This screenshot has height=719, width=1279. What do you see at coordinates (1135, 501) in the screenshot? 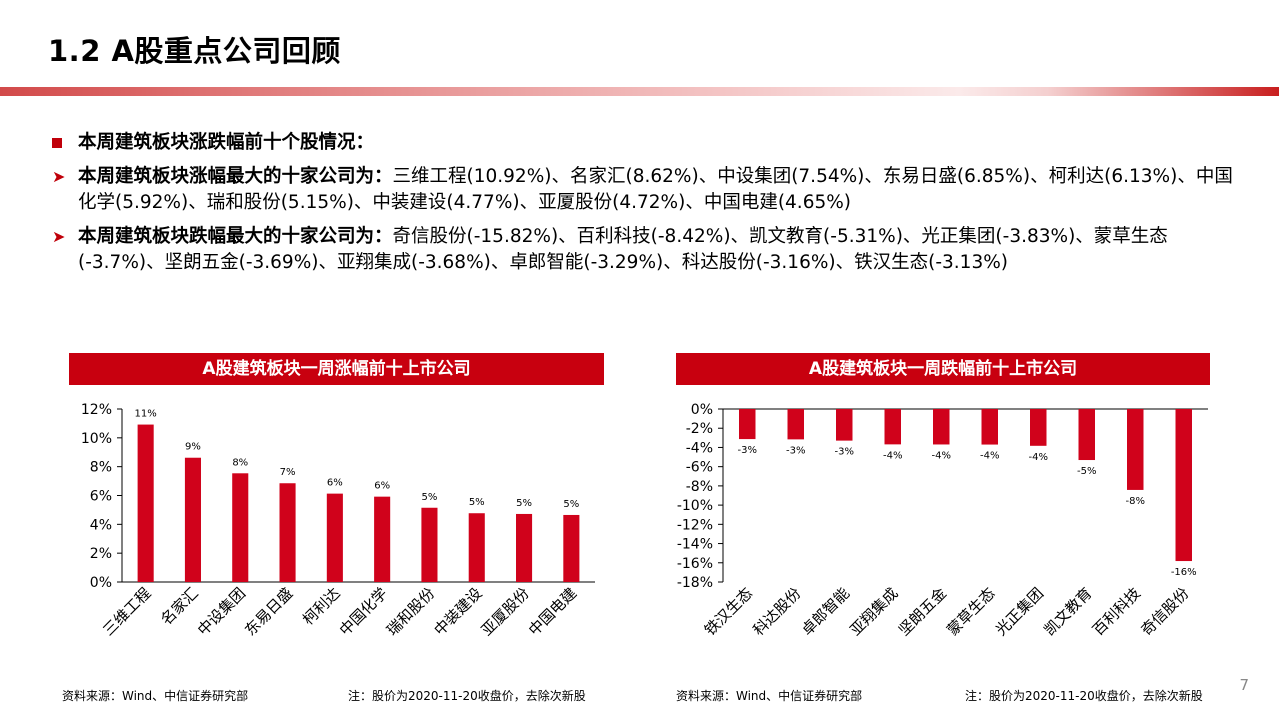
I see `data-label: -8%` at bounding box center [1135, 501].